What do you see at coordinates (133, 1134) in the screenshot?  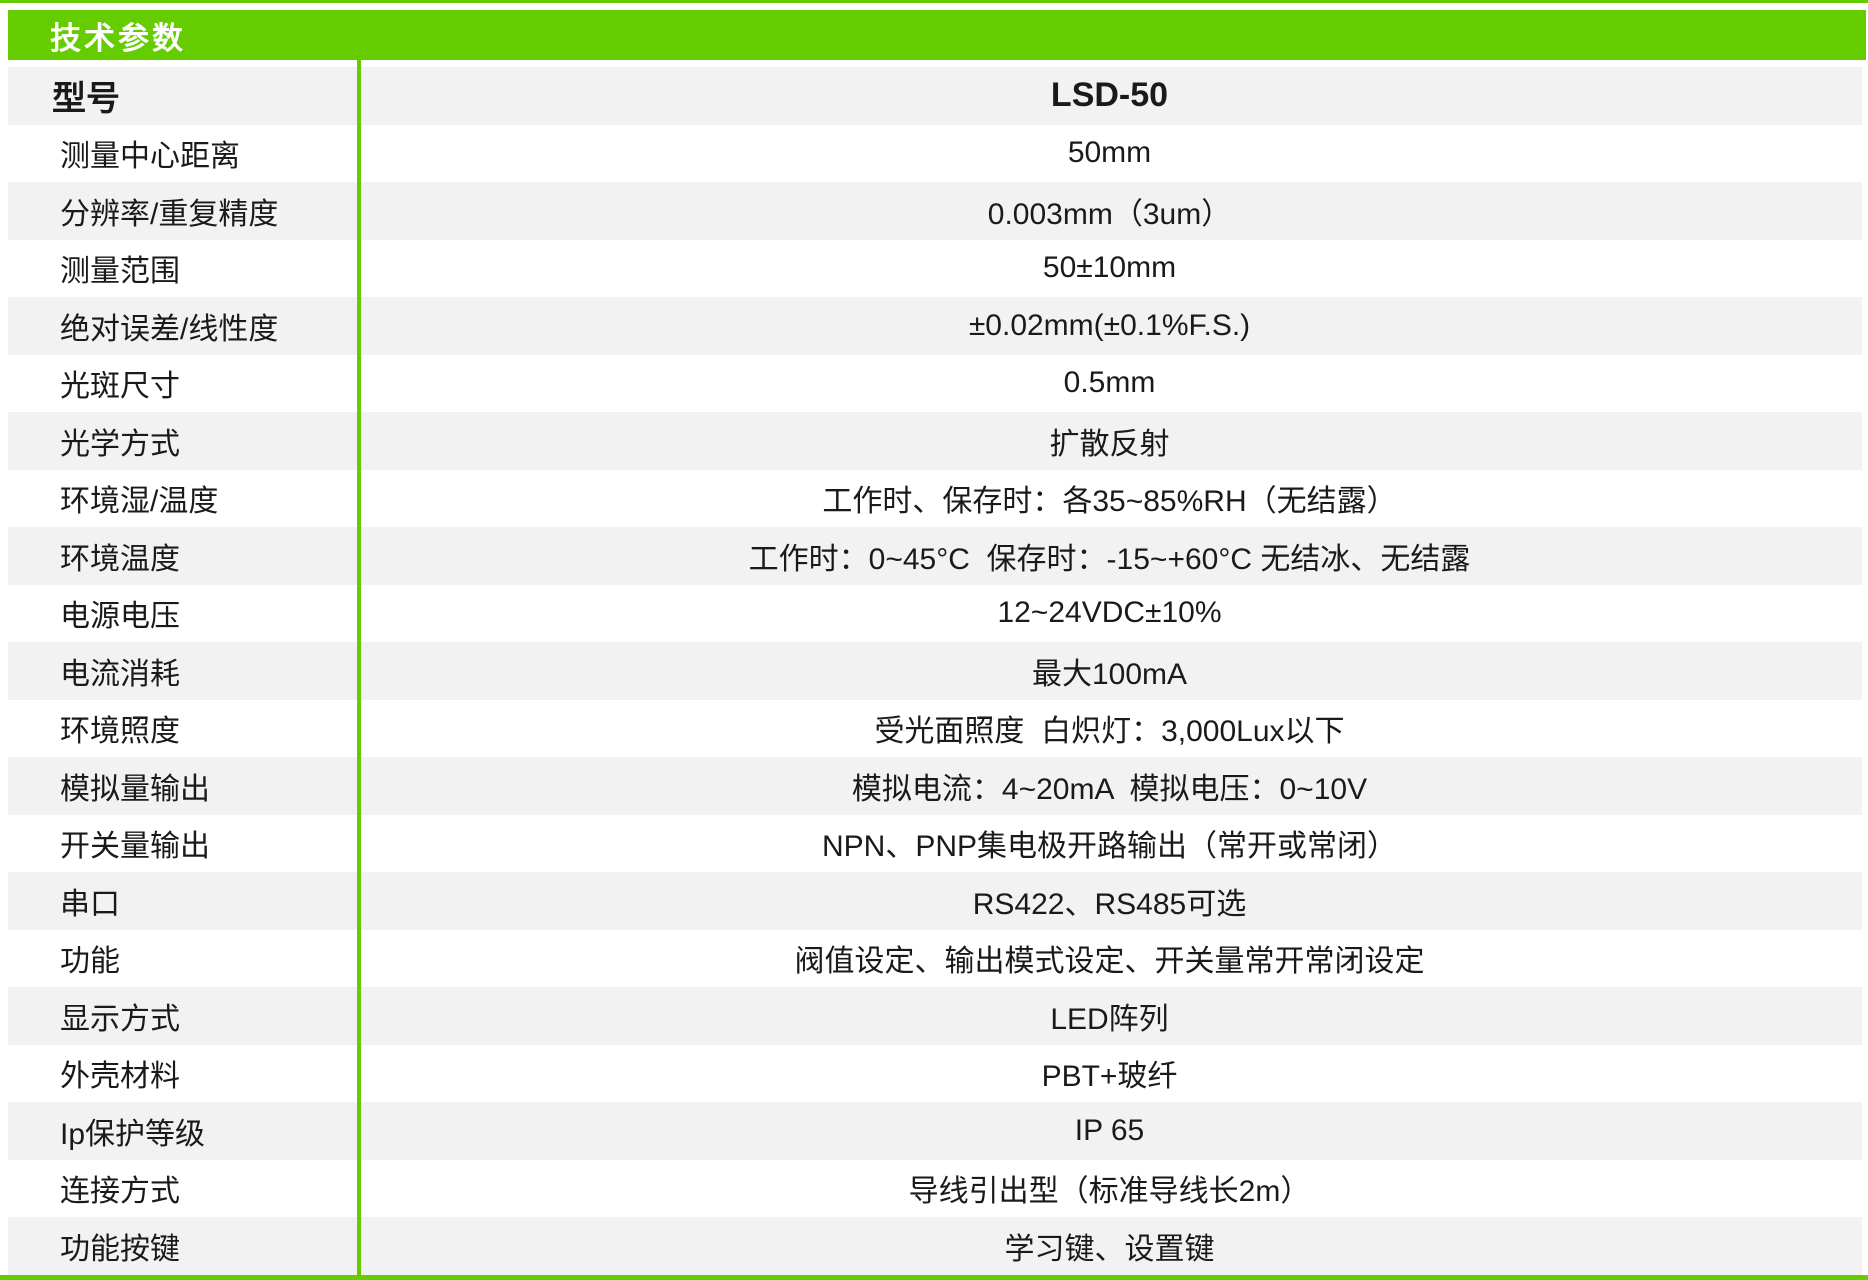 I see `param-label: Ip保护等级` at bounding box center [133, 1134].